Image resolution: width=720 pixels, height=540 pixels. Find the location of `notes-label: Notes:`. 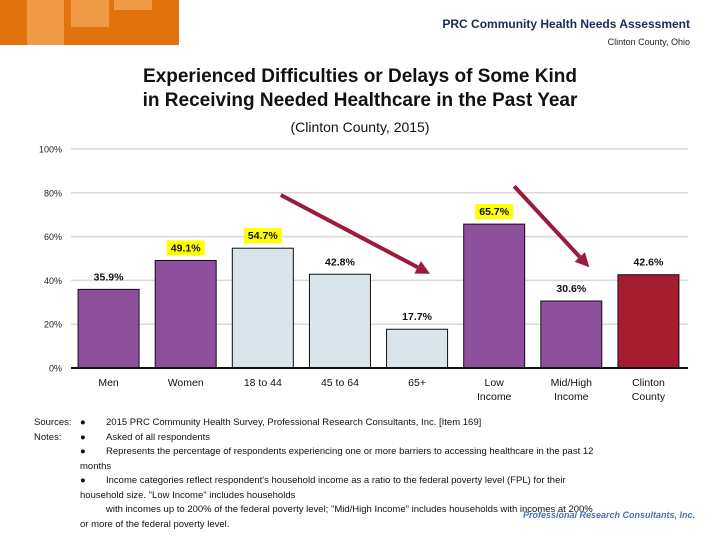

notes-label: Notes: is located at coordinates (48, 437).